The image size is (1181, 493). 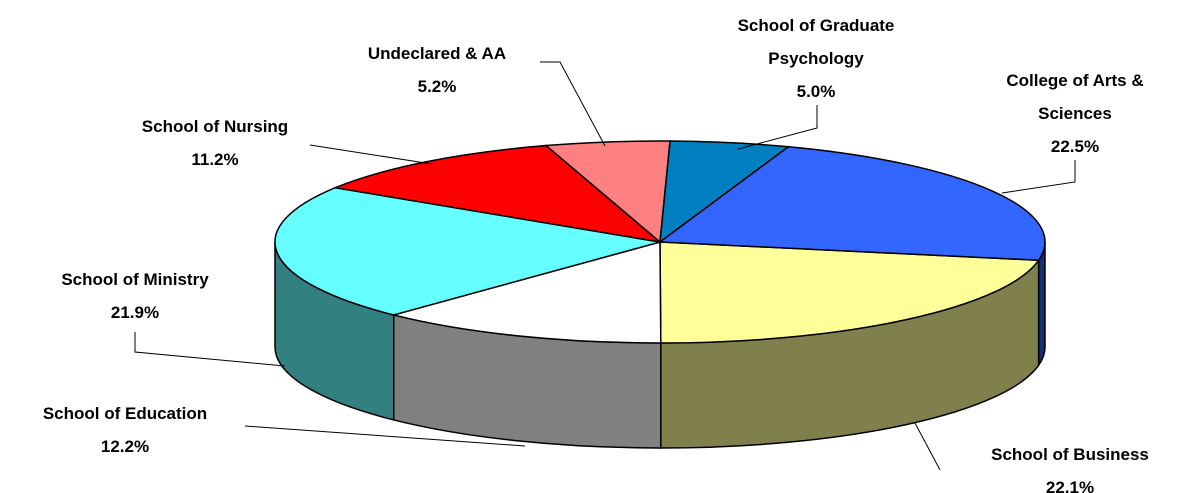 What do you see at coordinates (215, 143) in the screenshot?
I see `slice-label: School of Nursing 11.2%` at bounding box center [215, 143].